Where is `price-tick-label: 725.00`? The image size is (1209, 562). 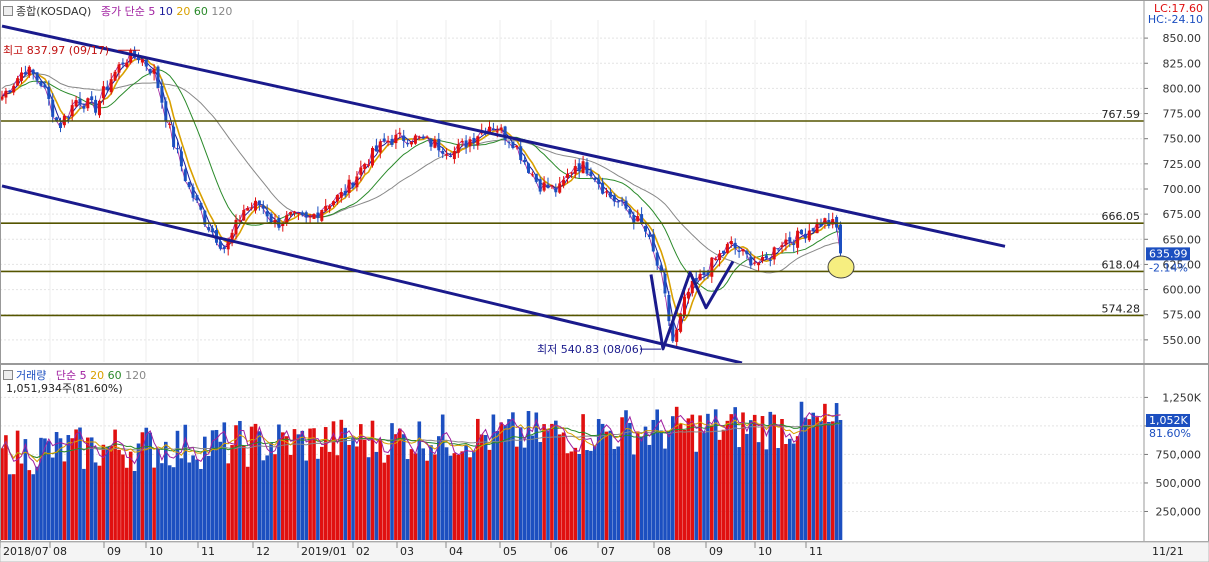
price-tick-label: 725.00 is located at coordinates (1182, 164).